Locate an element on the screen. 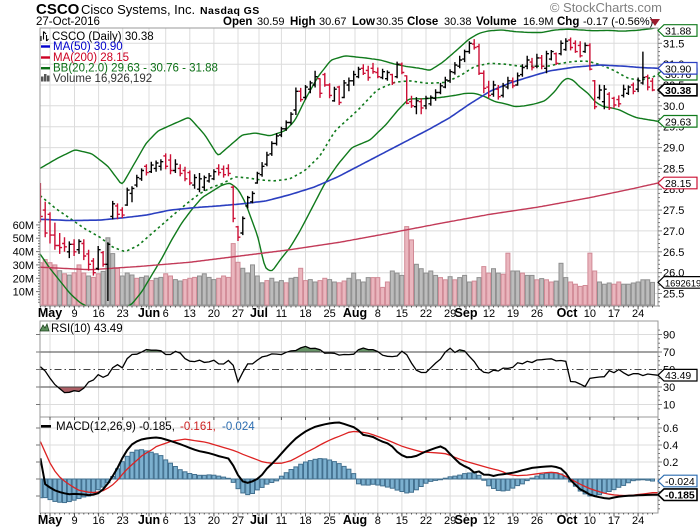 The height and width of the screenshot is (530, 700). svg-text: -0.185 is located at coordinates (680, 496).